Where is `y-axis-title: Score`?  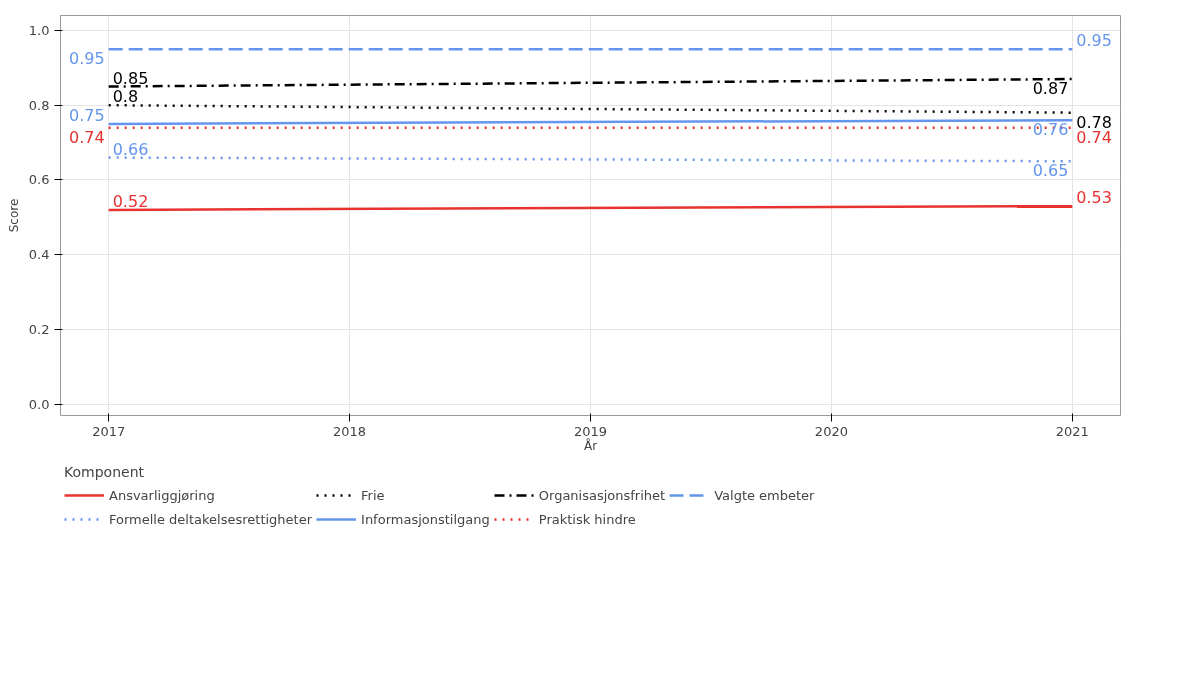
y-axis-title: Score is located at coordinates (13, 215).